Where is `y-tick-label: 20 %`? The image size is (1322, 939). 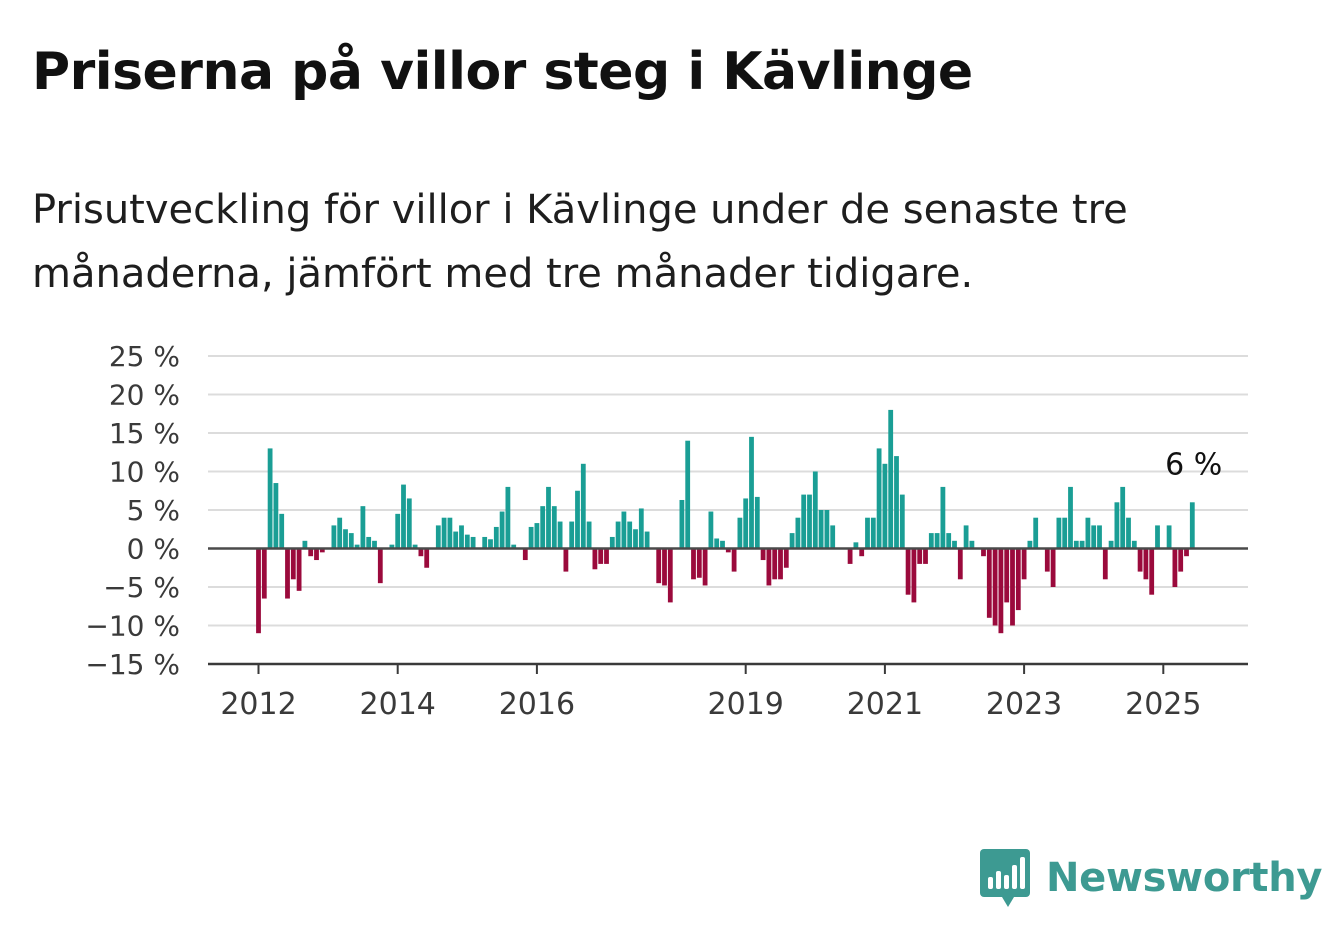 y-tick-label: 20 % is located at coordinates (144, 395).